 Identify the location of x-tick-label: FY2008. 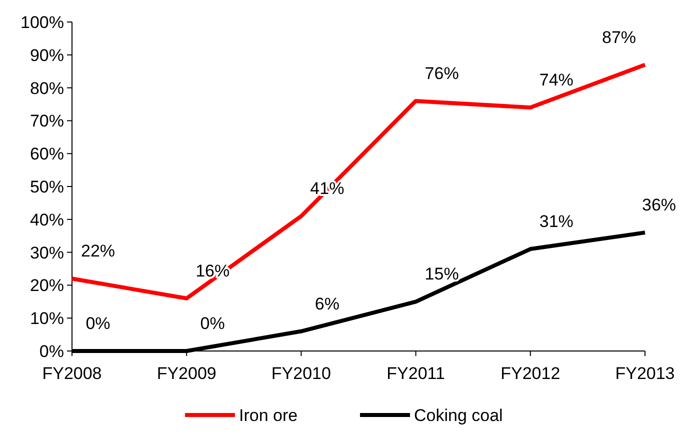
(72, 373).